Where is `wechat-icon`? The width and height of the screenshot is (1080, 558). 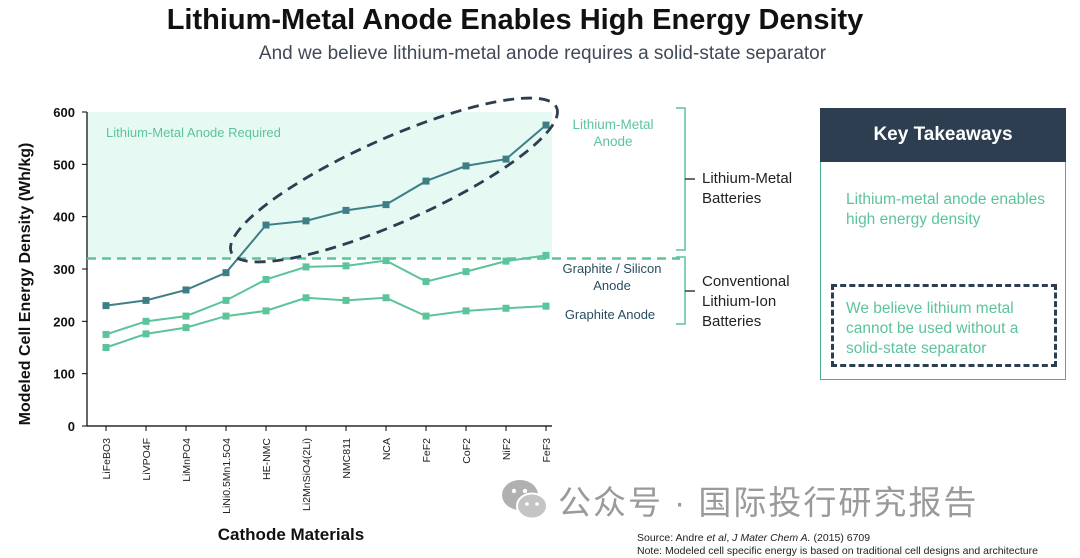 wechat-icon is located at coordinates (525, 500).